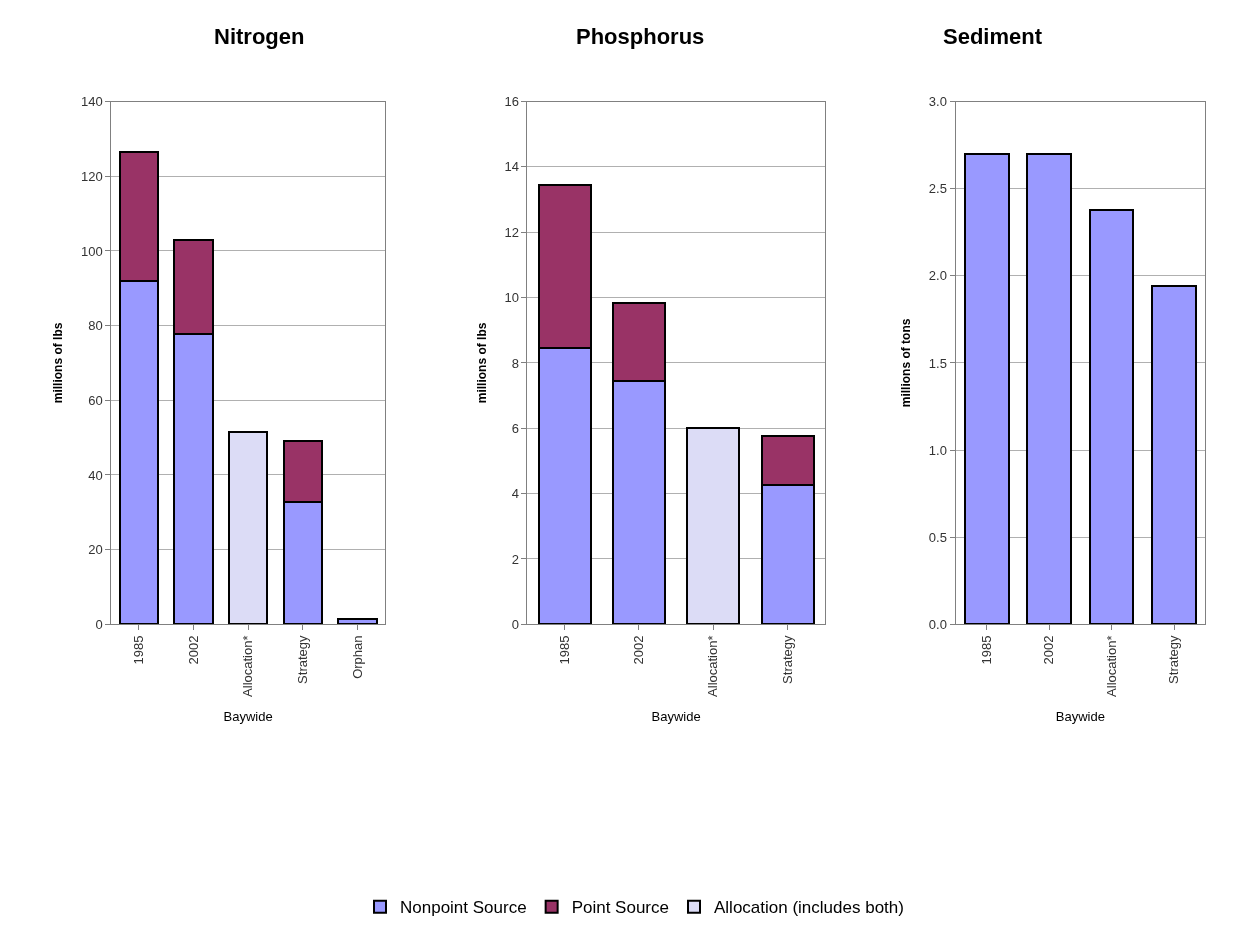 The height and width of the screenshot is (937, 1249). What do you see at coordinates (937, 102) in the screenshot?
I see `y-tick-label: 3.0` at bounding box center [937, 102].